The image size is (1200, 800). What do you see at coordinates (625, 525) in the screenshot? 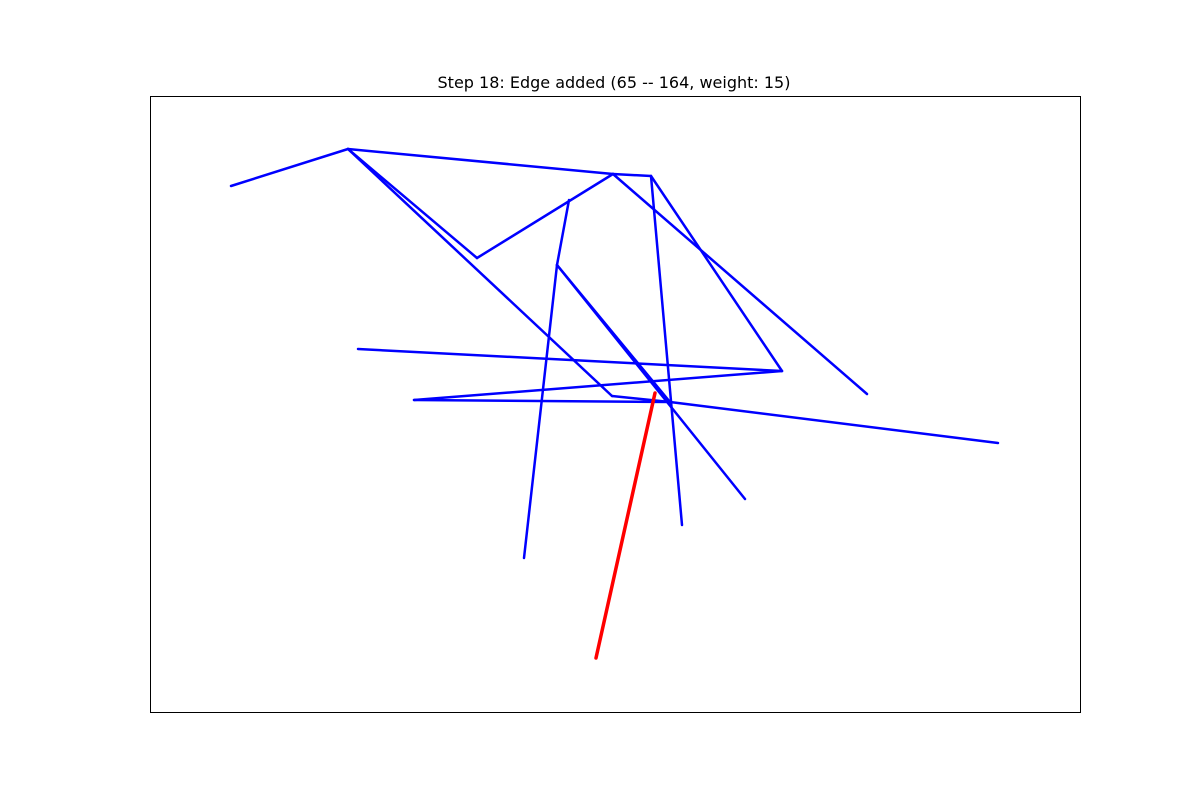
I see `new-edge-line` at bounding box center [625, 525].